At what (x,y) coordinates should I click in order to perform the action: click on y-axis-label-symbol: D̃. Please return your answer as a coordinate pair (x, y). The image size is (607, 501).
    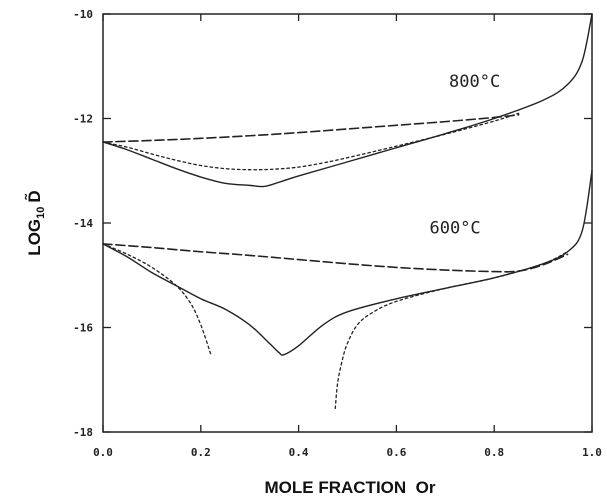
    Looking at the image, I should click on (34, 196).